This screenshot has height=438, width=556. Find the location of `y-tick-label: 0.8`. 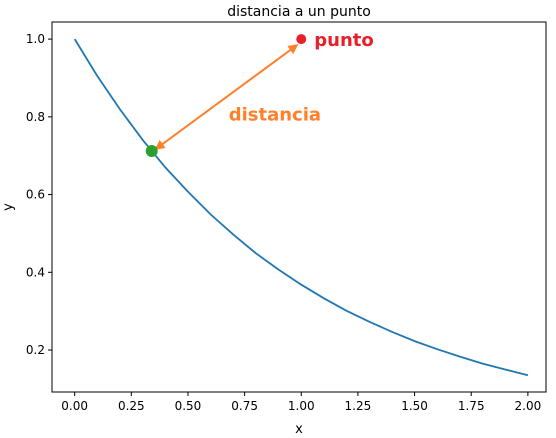

y-tick-label: 0.8 is located at coordinates (35, 117).